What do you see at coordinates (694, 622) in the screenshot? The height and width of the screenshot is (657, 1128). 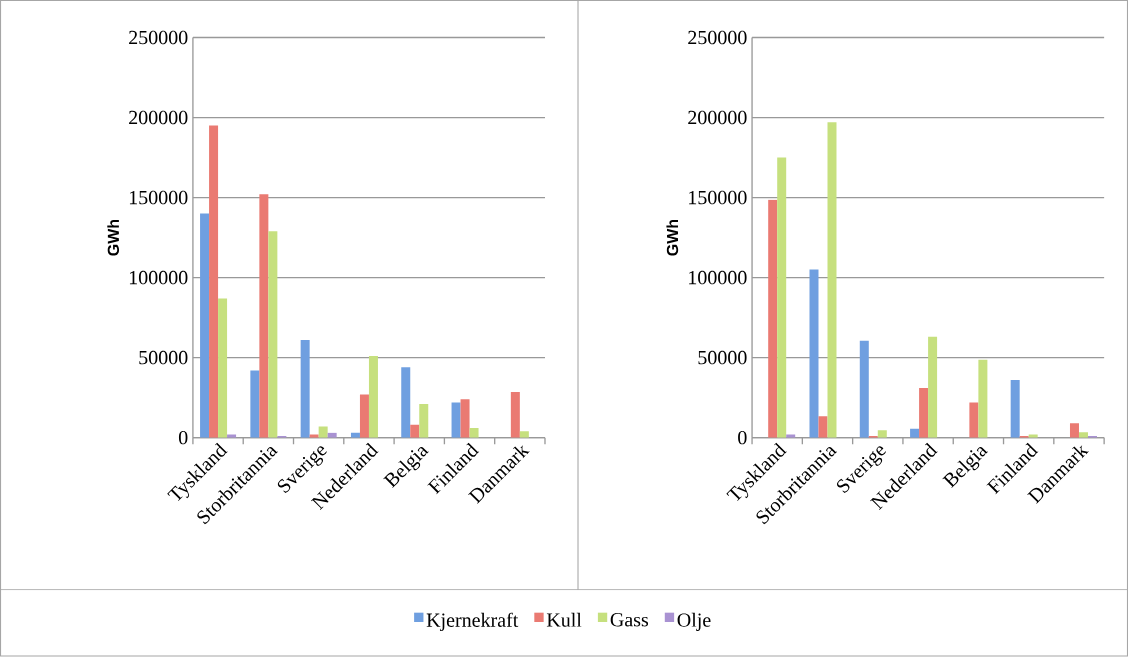 I see `legend-label: Olje` at bounding box center [694, 622].